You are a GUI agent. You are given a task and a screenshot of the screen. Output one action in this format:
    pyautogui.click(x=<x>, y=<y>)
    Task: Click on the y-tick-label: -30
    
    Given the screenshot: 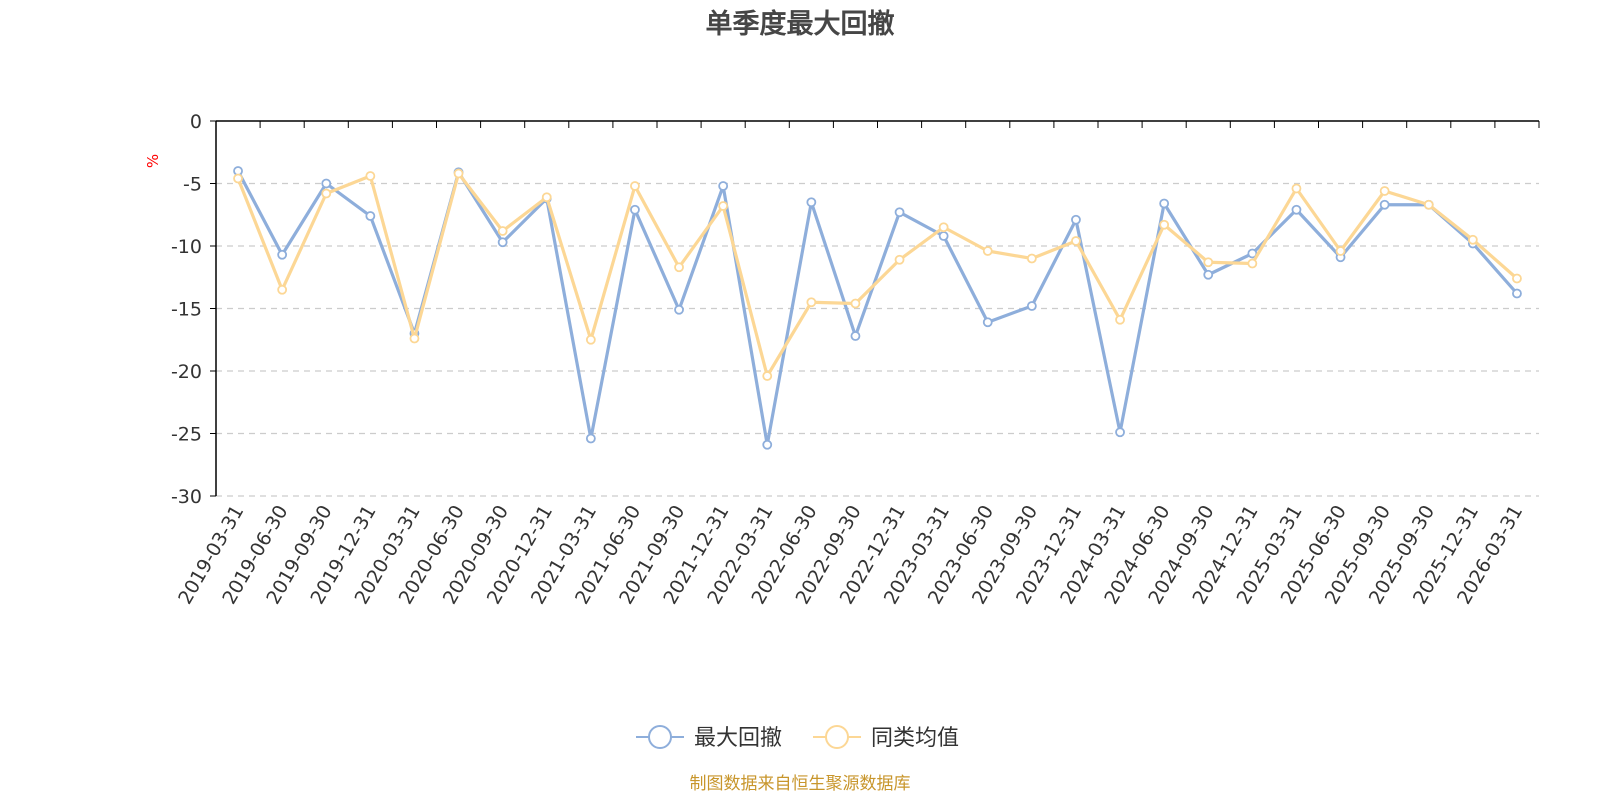 What is the action you would take?
    pyautogui.click(x=186, y=497)
    